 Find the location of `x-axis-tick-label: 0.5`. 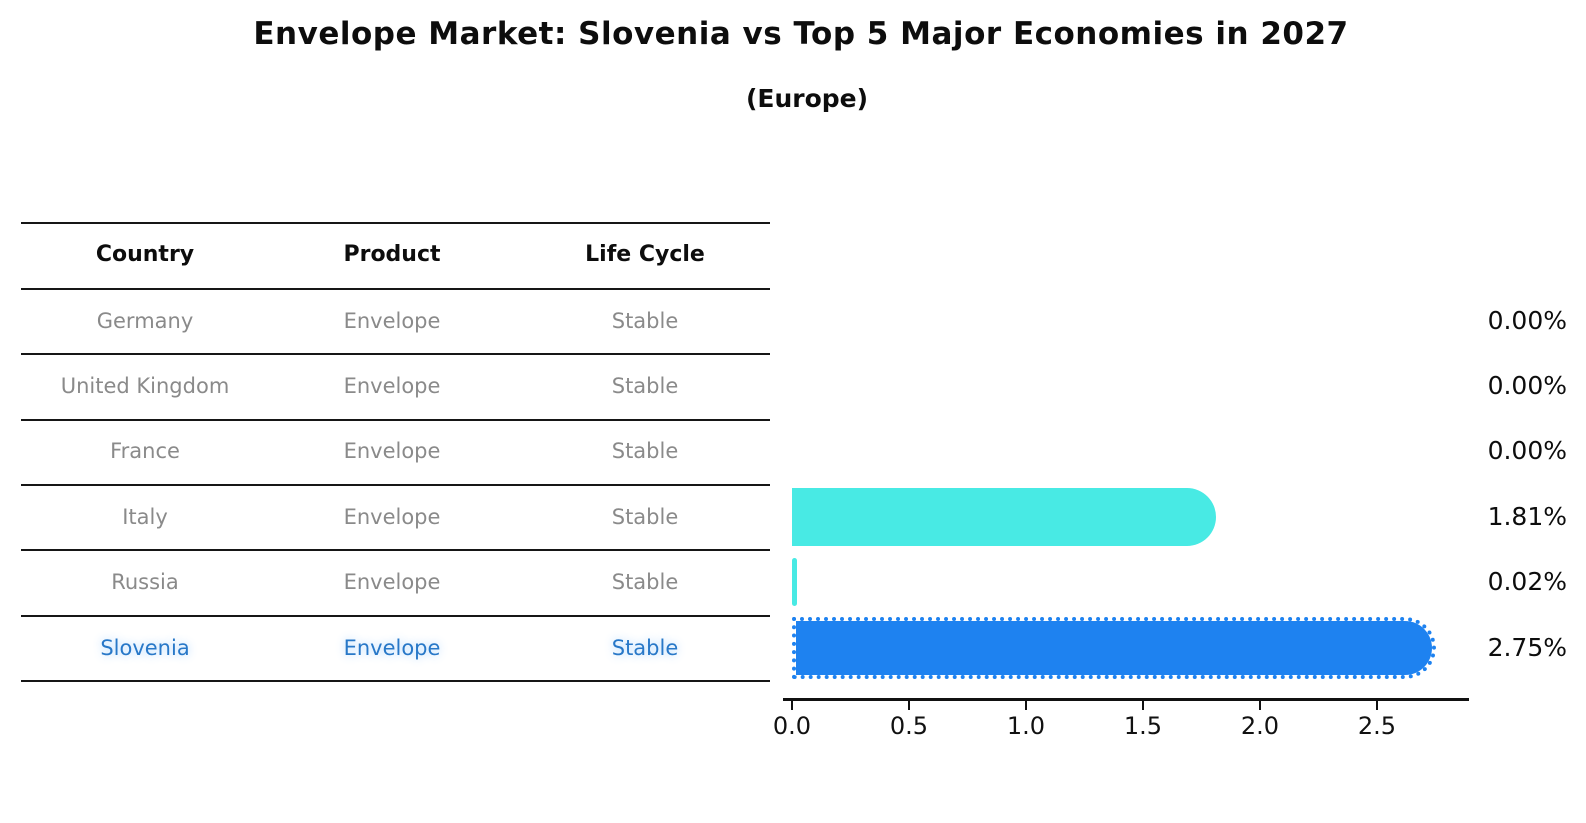

x-axis-tick-label: 0.5 is located at coordinates (909, 726).